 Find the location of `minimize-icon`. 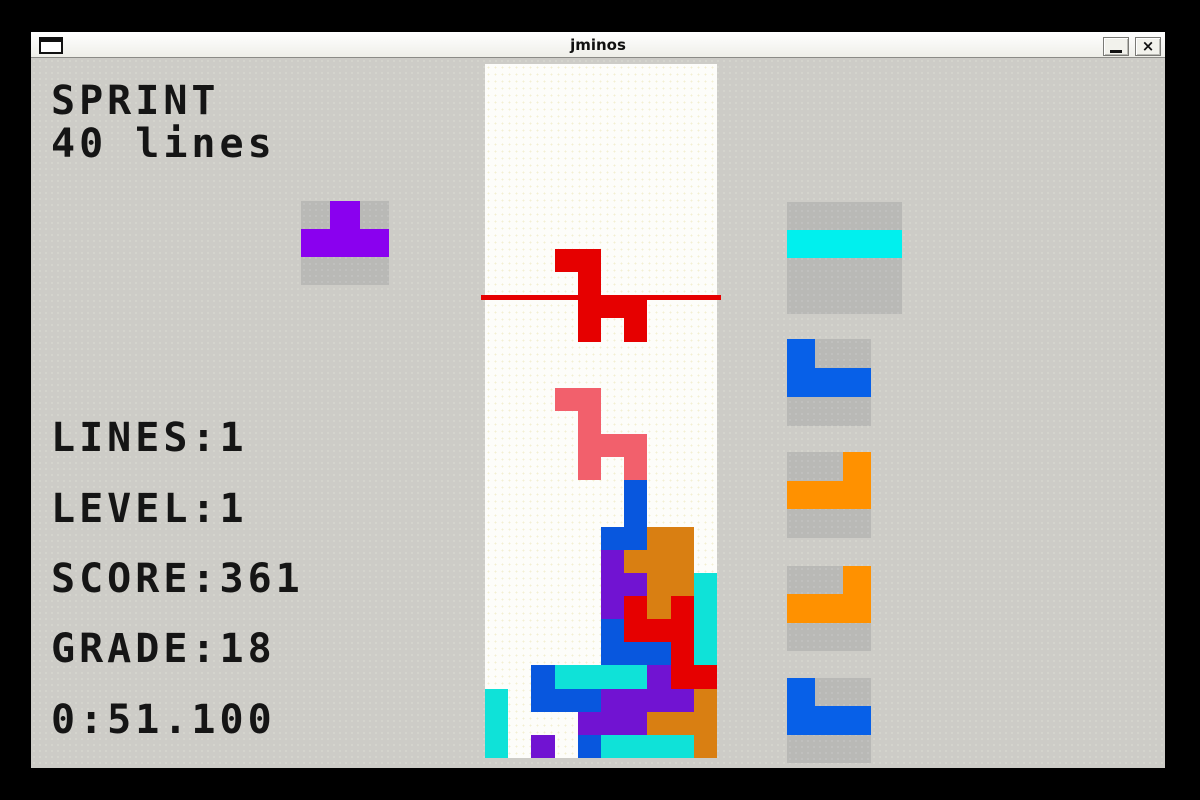

minimize-icon is located at coordinates (1116, 51).